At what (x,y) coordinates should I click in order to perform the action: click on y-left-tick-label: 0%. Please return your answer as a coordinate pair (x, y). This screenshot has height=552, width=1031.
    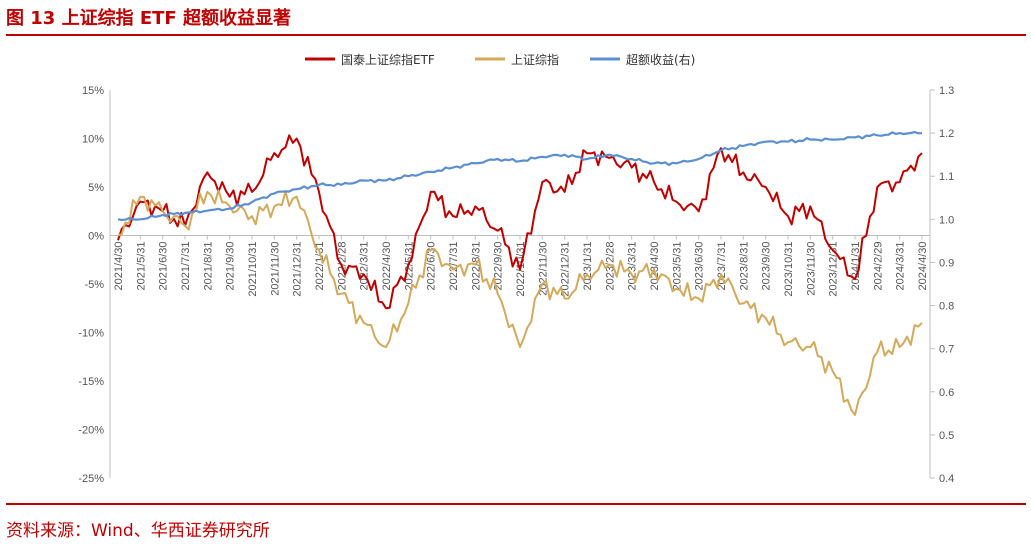
    Looking at the image, I should click on (96, 237).